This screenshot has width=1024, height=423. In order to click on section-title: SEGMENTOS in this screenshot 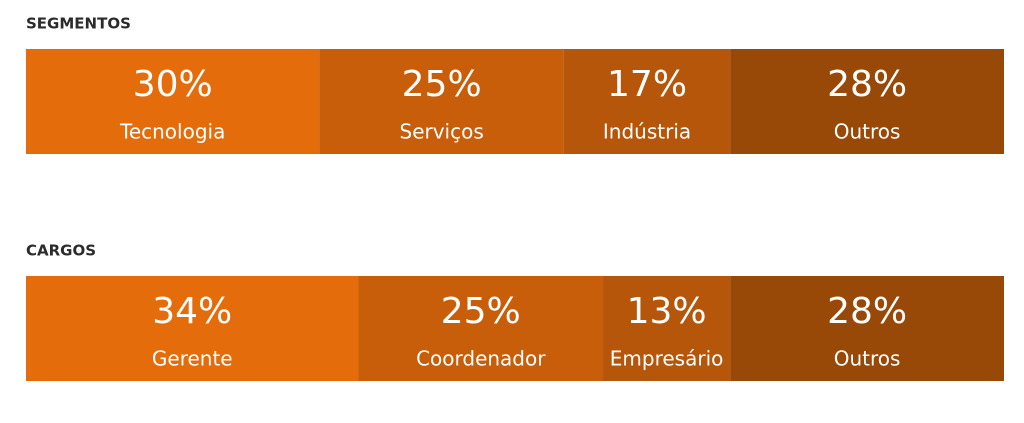, I will do `click(78, 24)`.